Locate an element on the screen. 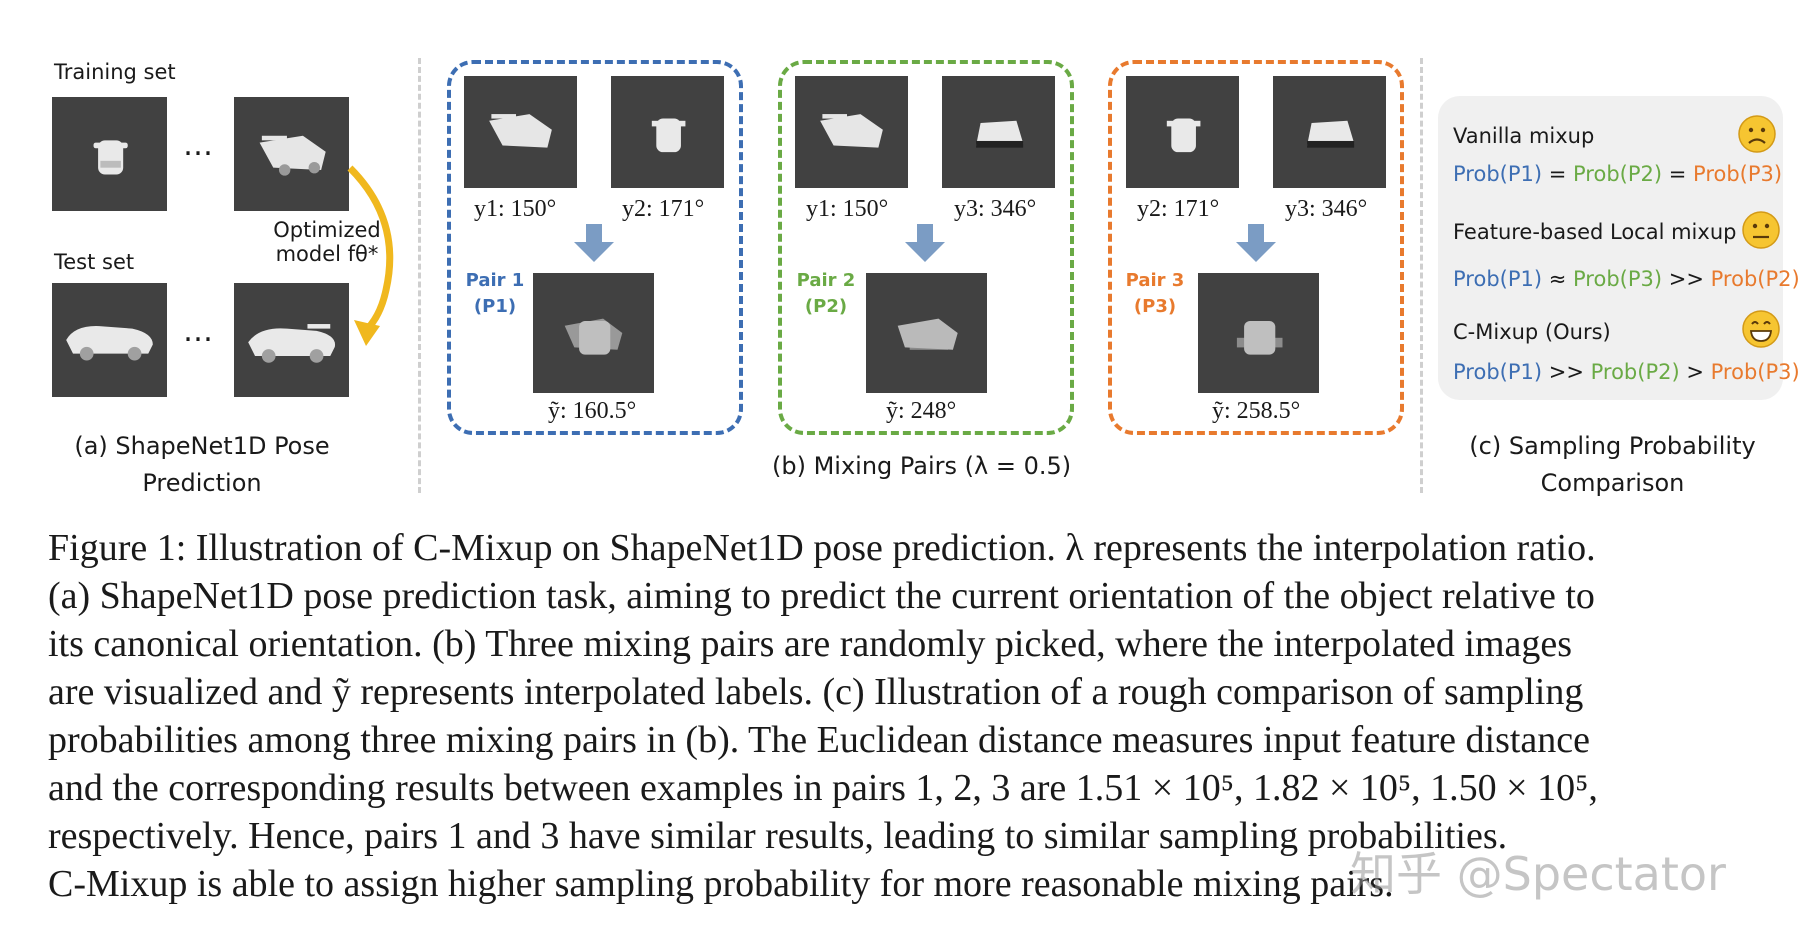 Image resolution: width=1820 pixels, height=946 pixels. pair-3-left-label: y2: 171° is located at coordinates (1178, 209).